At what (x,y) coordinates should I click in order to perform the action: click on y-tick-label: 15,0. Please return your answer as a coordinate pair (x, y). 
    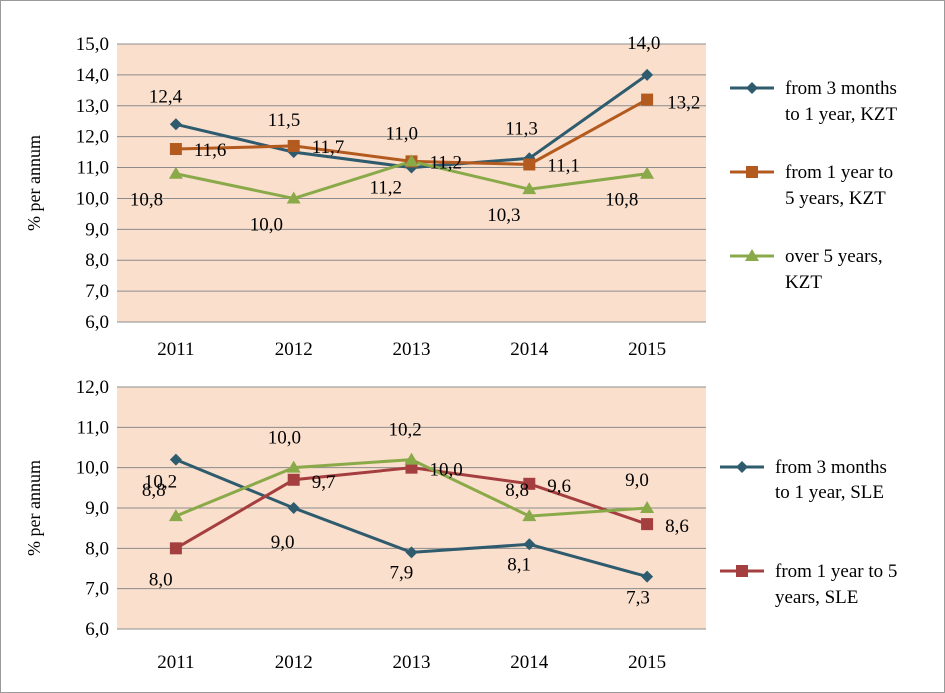
    Looking at the image, I should click on (92, 44).